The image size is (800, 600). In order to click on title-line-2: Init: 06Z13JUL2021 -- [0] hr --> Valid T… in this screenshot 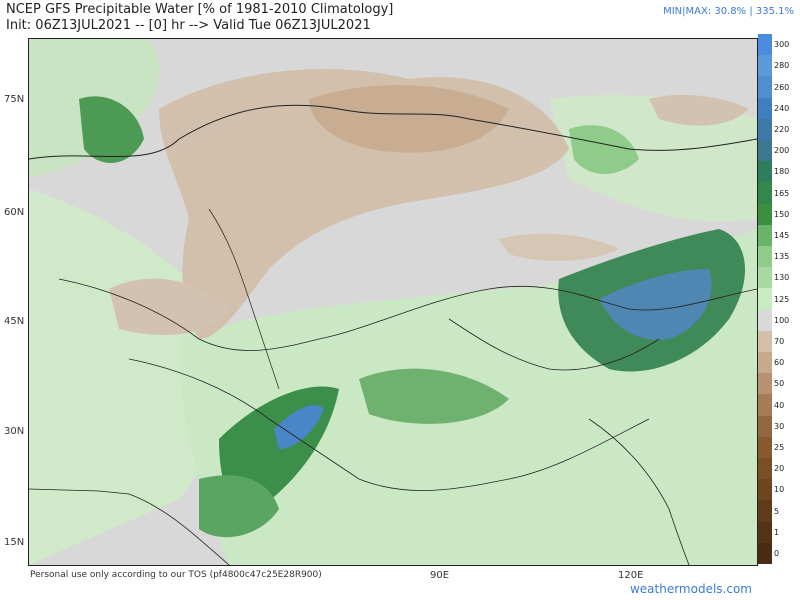, I will do `click(188, 25)`.